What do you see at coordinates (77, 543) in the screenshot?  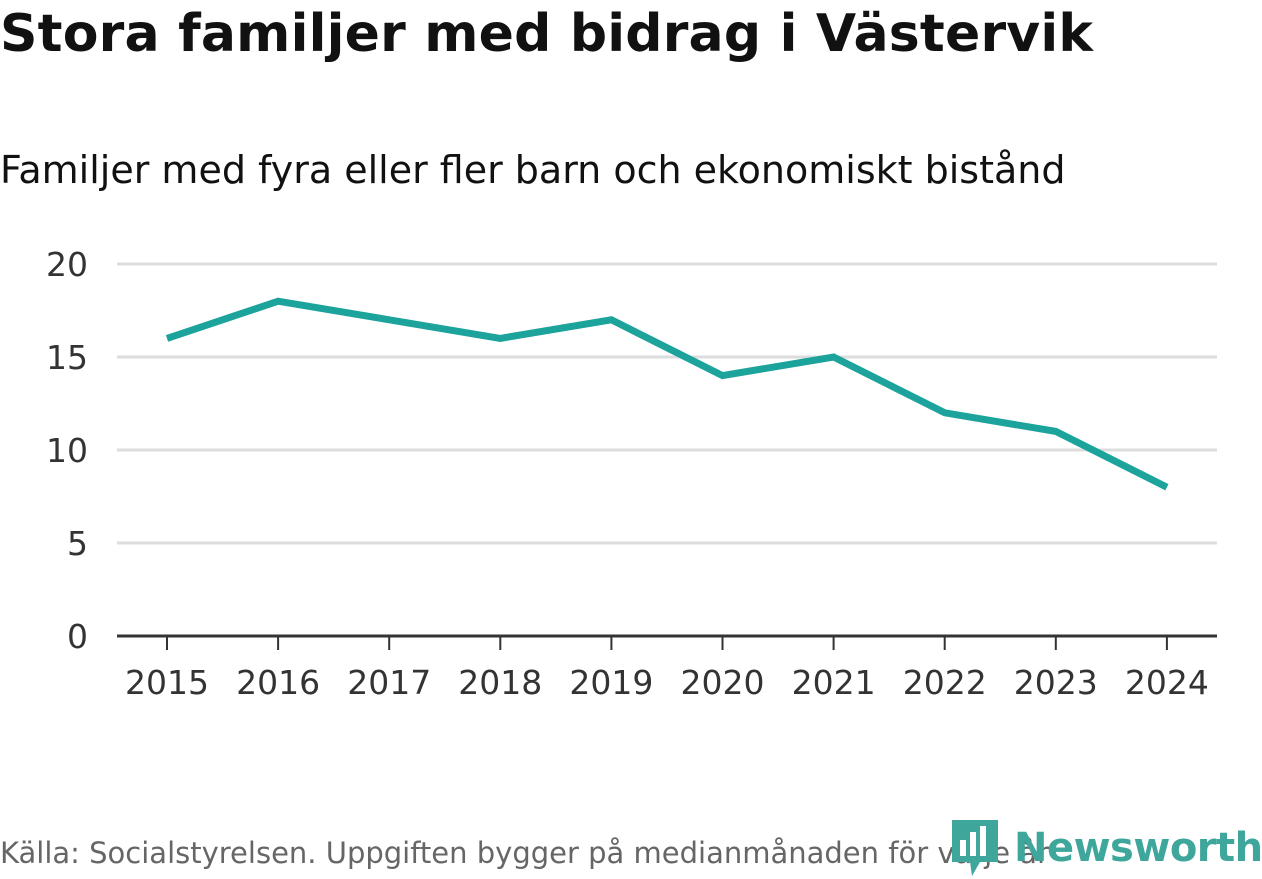 I see `y-tick-label: 5` at bounding box center [77, 543].